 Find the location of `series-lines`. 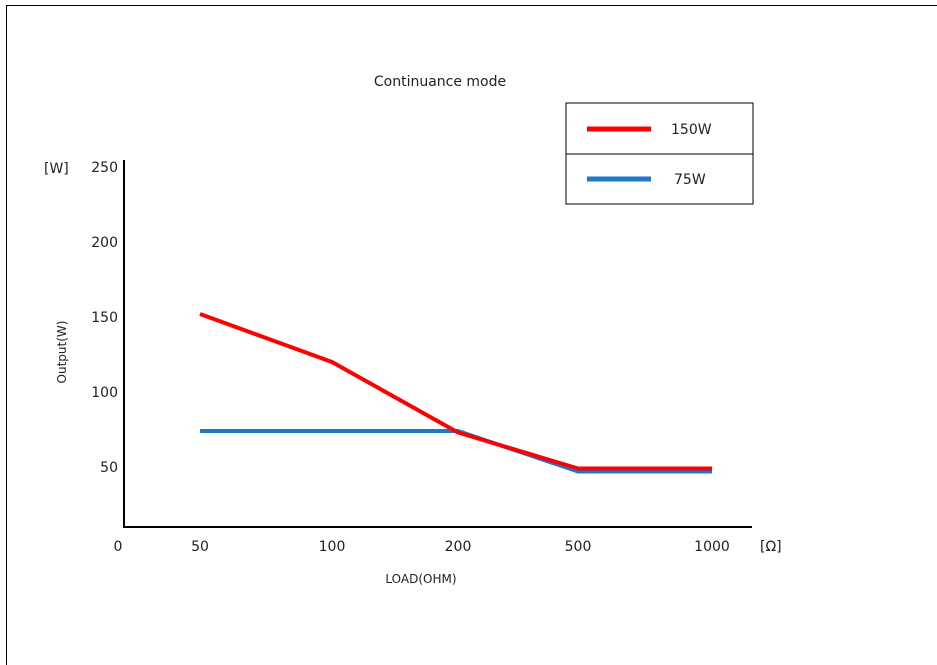

series-lines is located at coordinates (455, 393).